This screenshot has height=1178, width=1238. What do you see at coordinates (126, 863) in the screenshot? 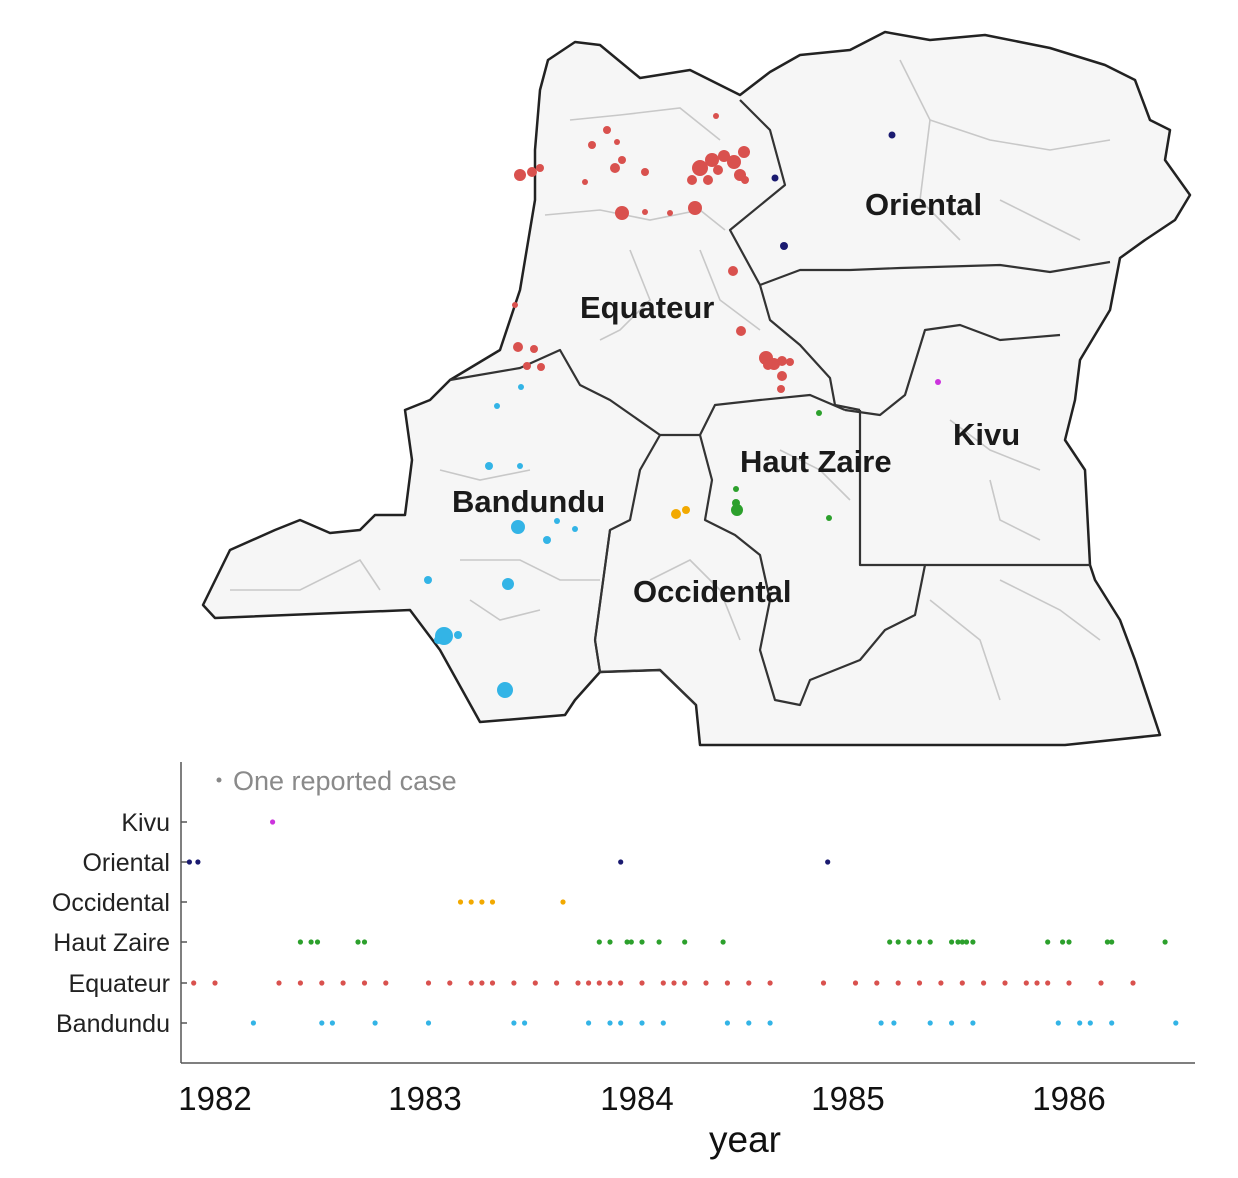
I see `row-label-oriental: Oriental` at bounding box center [126, 863].